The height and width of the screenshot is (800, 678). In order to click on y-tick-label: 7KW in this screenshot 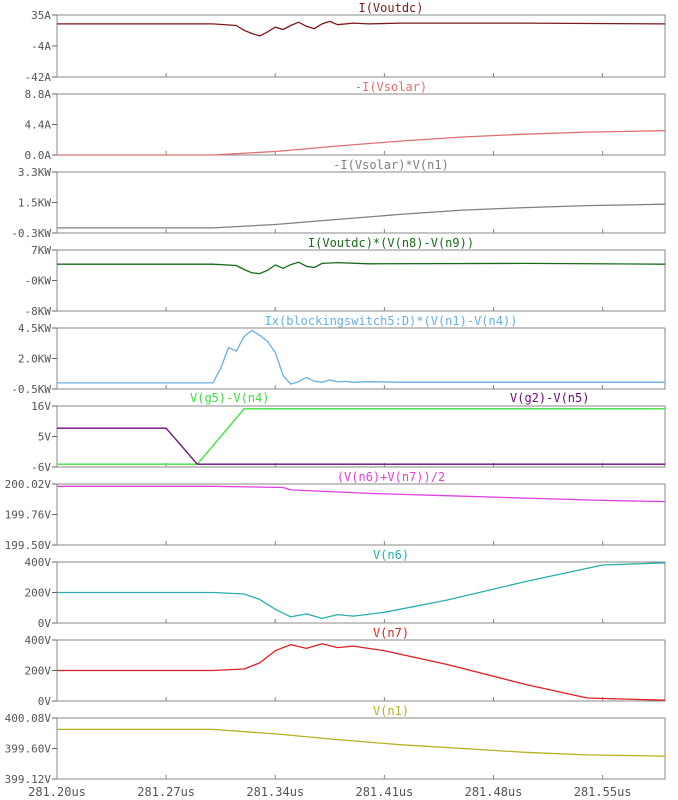, I will do `click(41, 250)`.